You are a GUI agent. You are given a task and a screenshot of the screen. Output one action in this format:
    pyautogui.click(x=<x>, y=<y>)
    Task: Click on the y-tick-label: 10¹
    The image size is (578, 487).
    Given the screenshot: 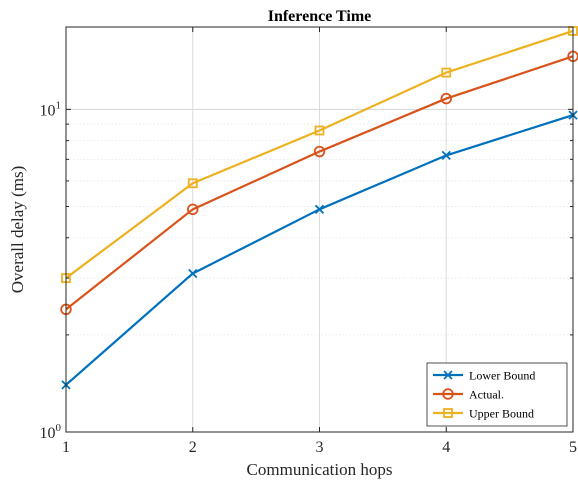 What is the action you would take?
    pyautogui.click(x=51, y=109)
    